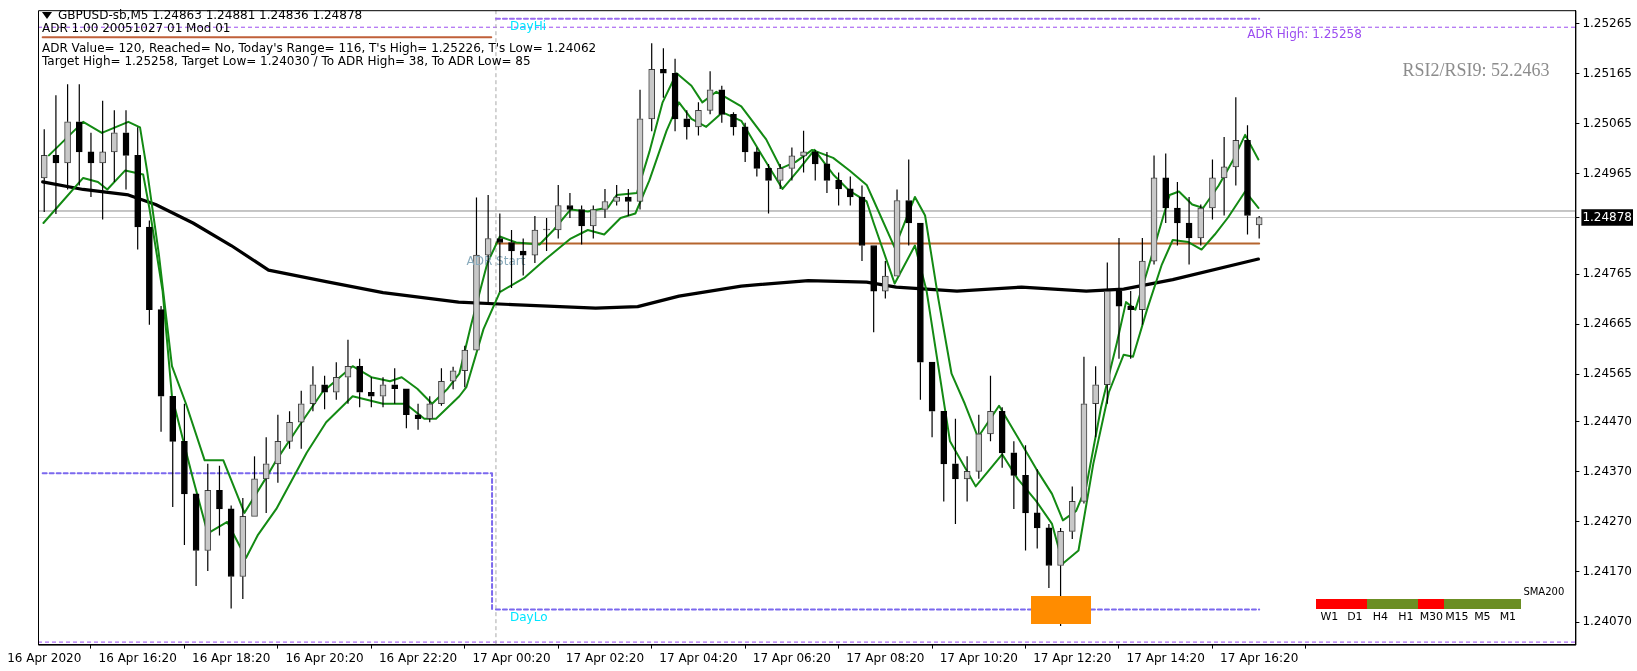  What do you see at coordinates (1607, 621) in the screenshot?
I see `y-tick-label: 1.24070` at bounding box center [1607, 621].